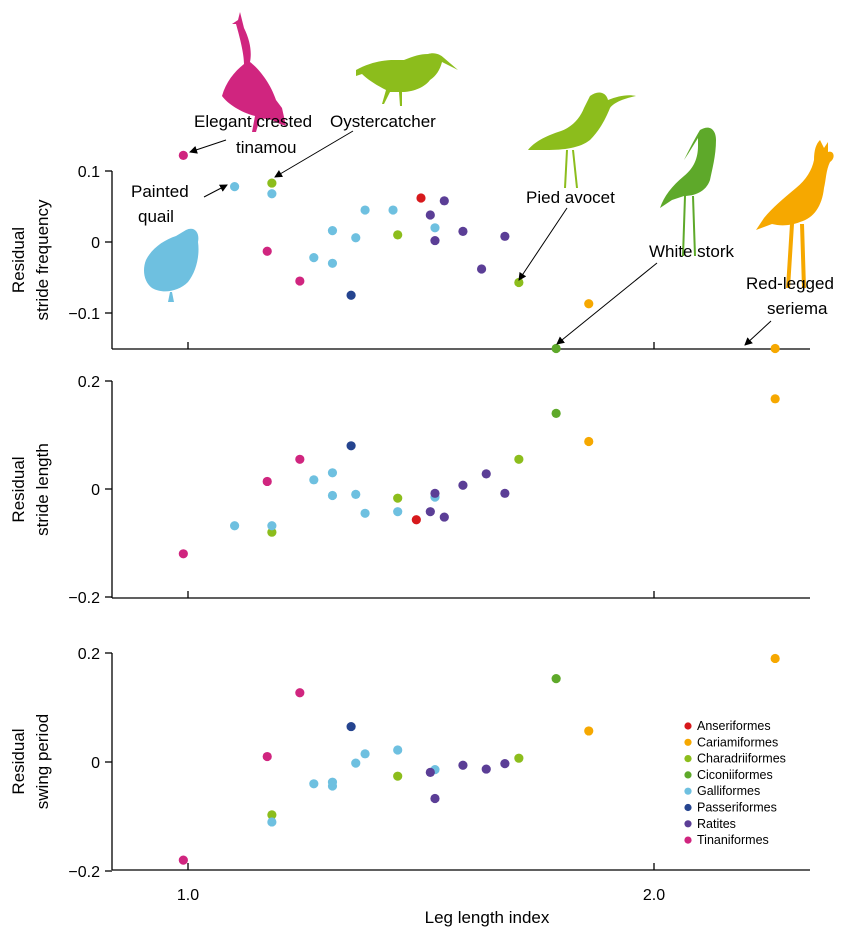 The height and width of the screenshot is (936, 853). I want to click on annotation-avocet: Pied avocet, so click(570, 197).